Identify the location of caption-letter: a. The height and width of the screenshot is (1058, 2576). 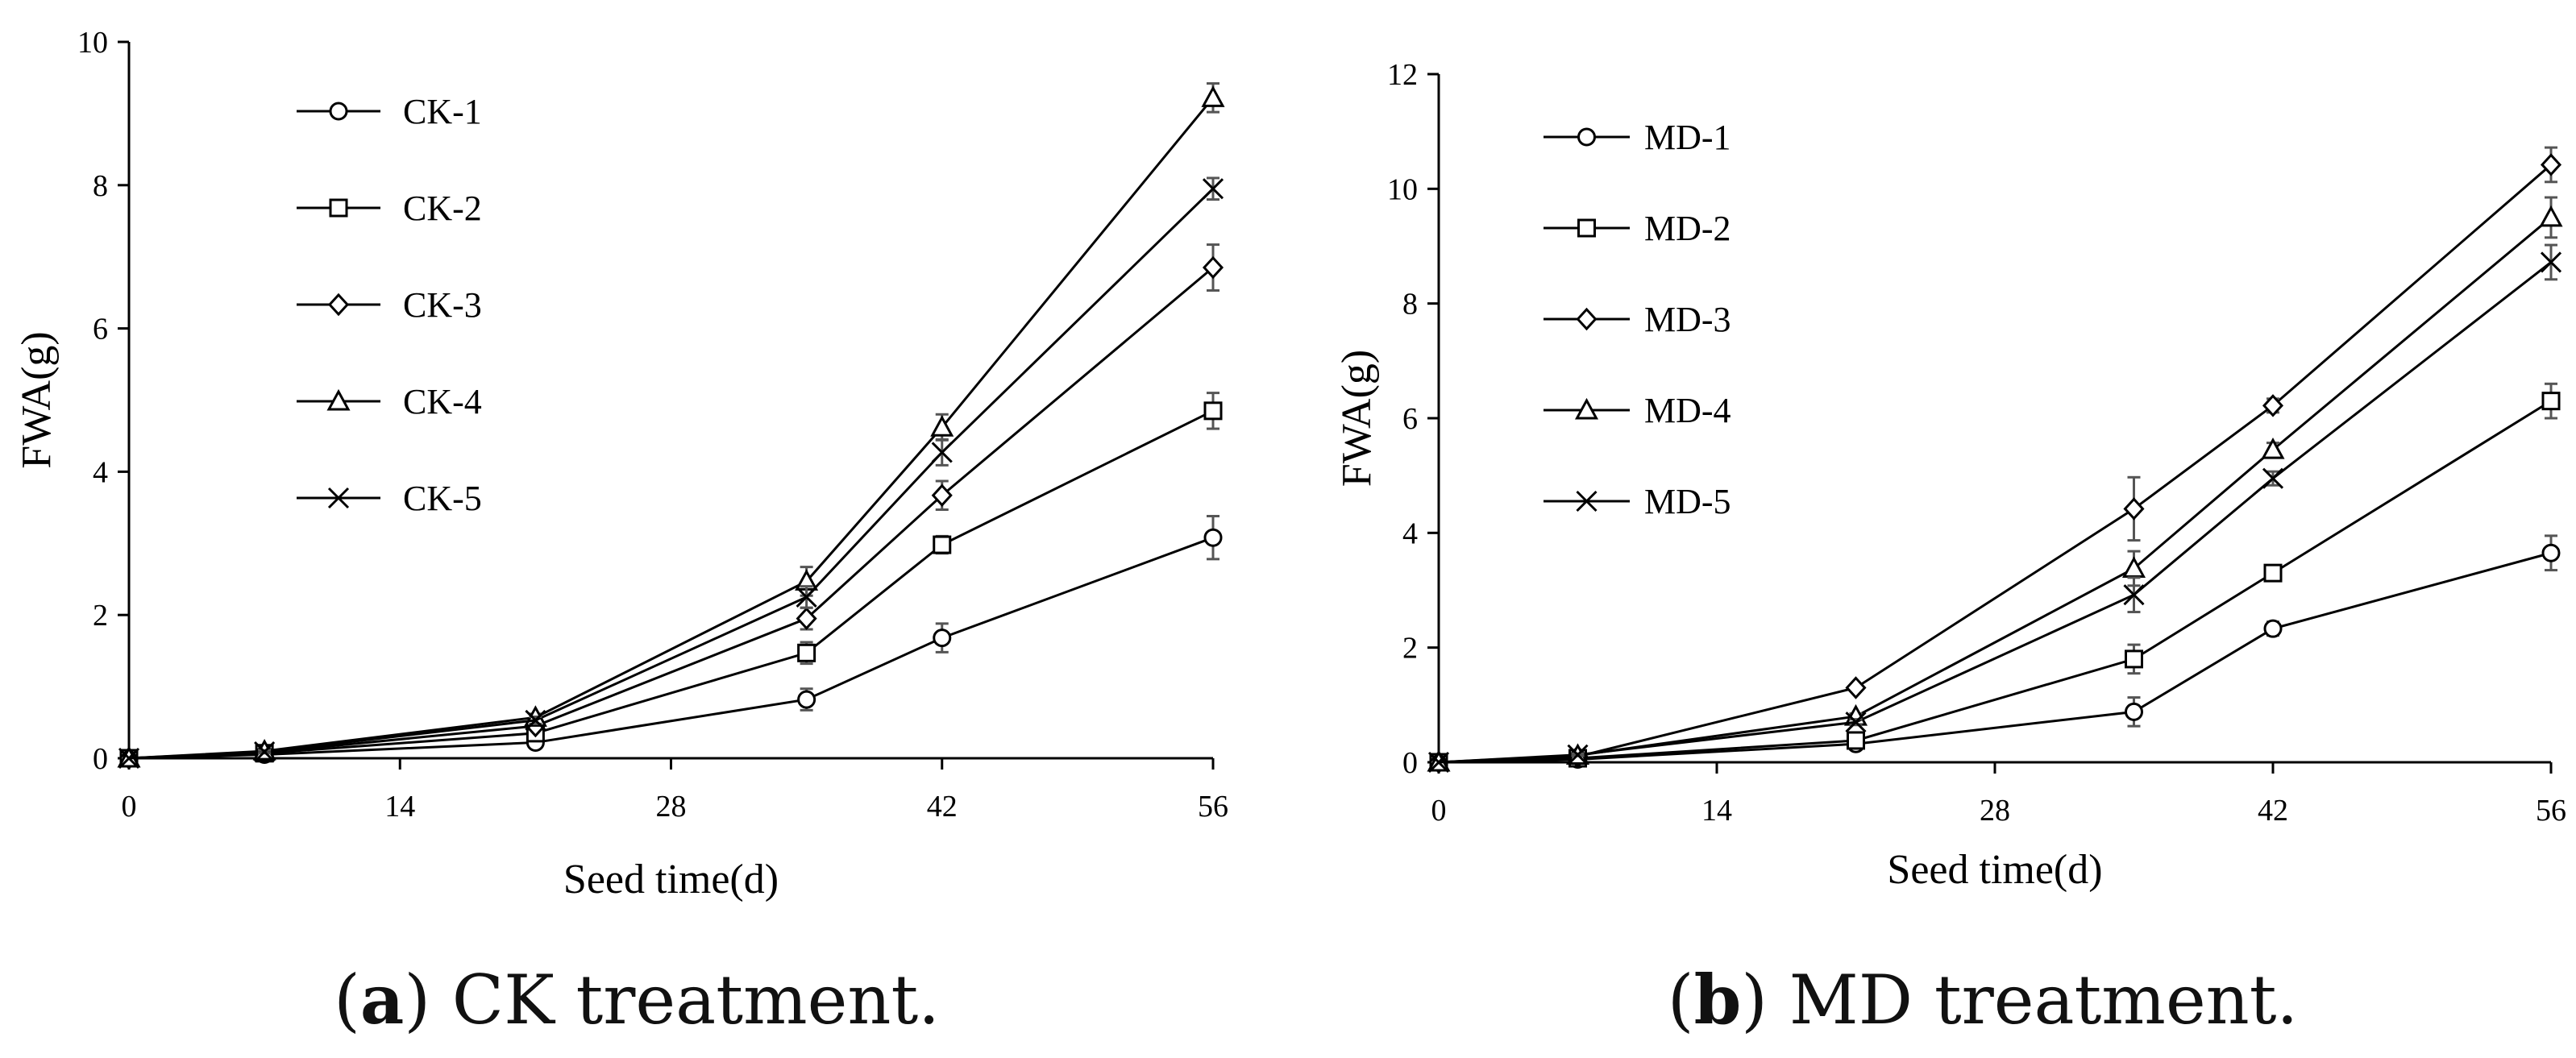
(382, 999).